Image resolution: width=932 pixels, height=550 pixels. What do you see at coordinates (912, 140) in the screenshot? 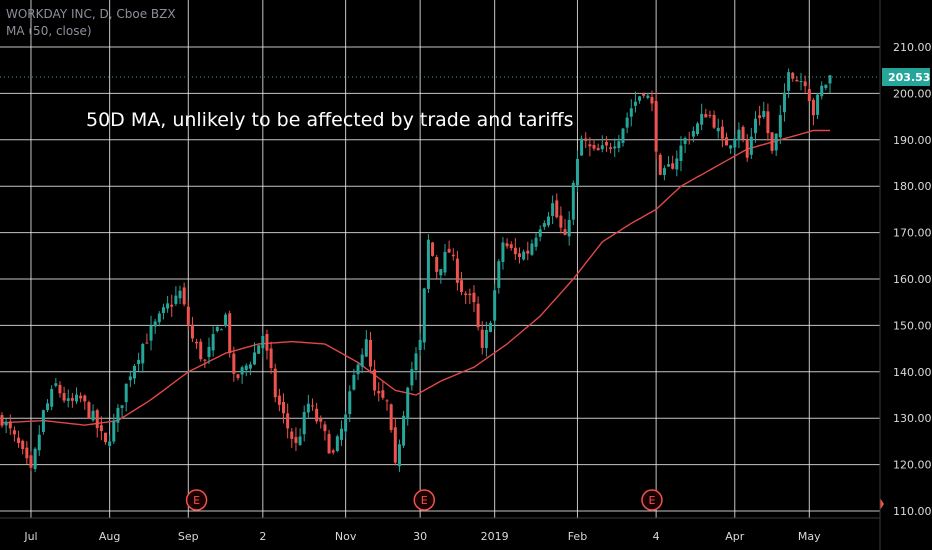
I see `y-tick-label: 190.00` at bounding box center [912, 140].